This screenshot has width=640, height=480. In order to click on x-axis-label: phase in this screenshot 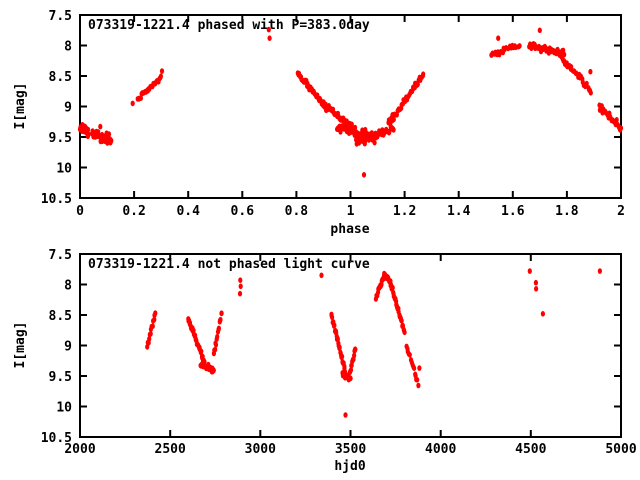, I will do `click(349, 229)`.